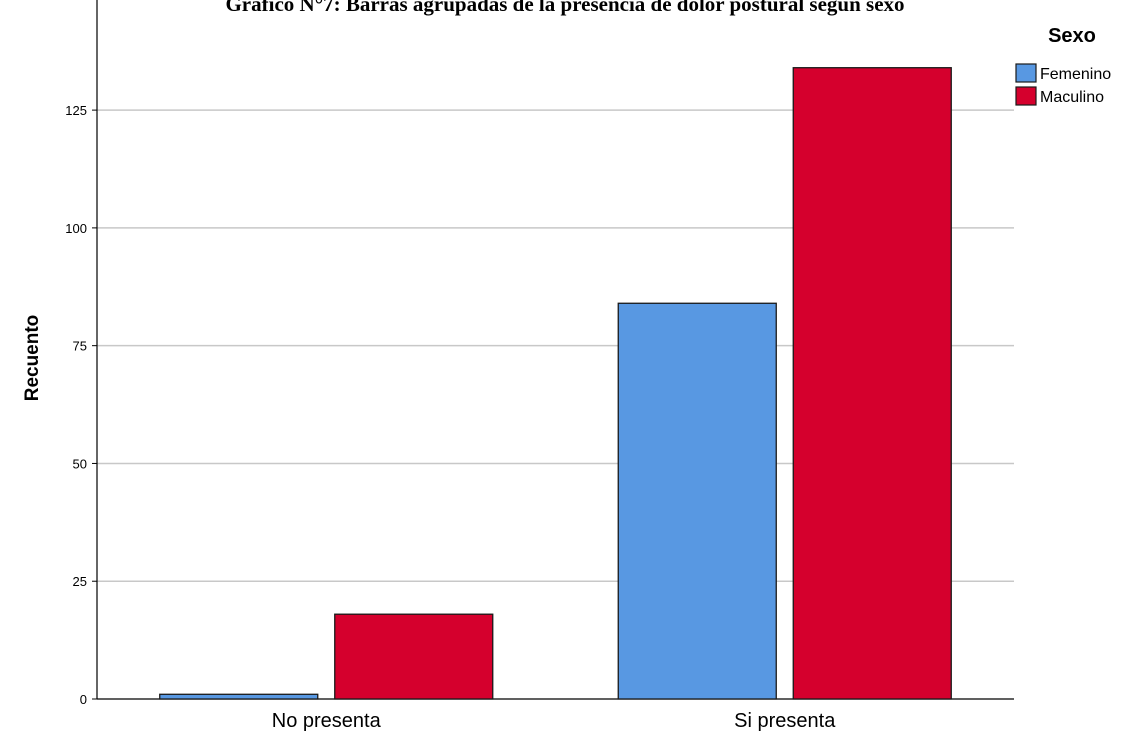 This screenshot has width=1137, height=736. Describe the element at coordinates (785, 721) in the screenshot. I see `x-tick-label: Si presenta` at that location.